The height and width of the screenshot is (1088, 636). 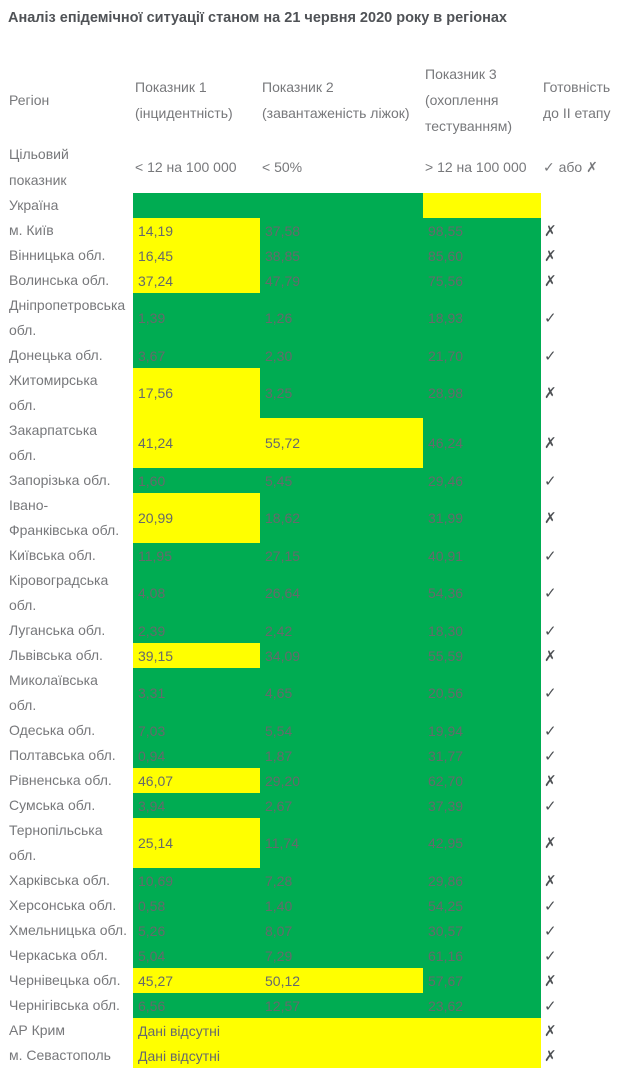 I want to click on indicator2-cell: 8,07, so click(x=341, y=930).